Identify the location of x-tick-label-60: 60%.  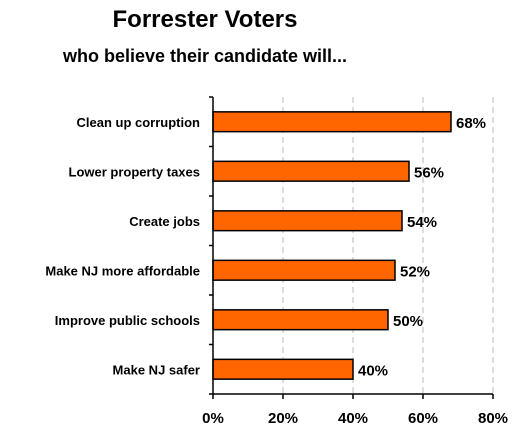
(423, 418).